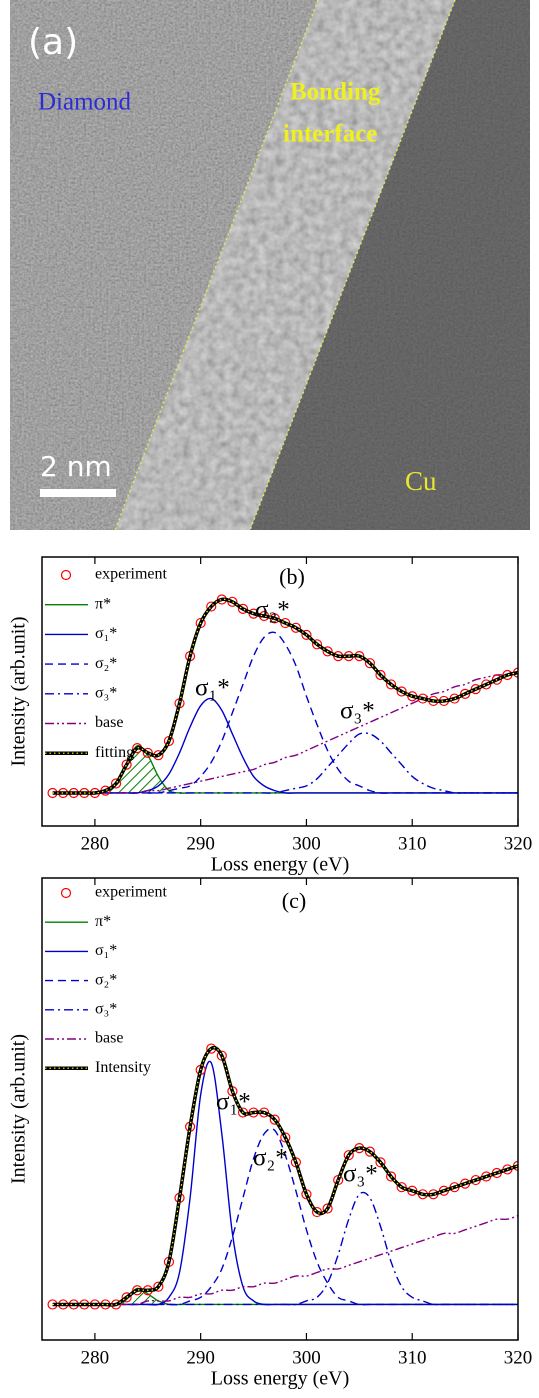  What do you see at coordinates (76, 466) in the screenshot?
I see `scale-bar-label: 2 nm` at bounding box center [76, 466].